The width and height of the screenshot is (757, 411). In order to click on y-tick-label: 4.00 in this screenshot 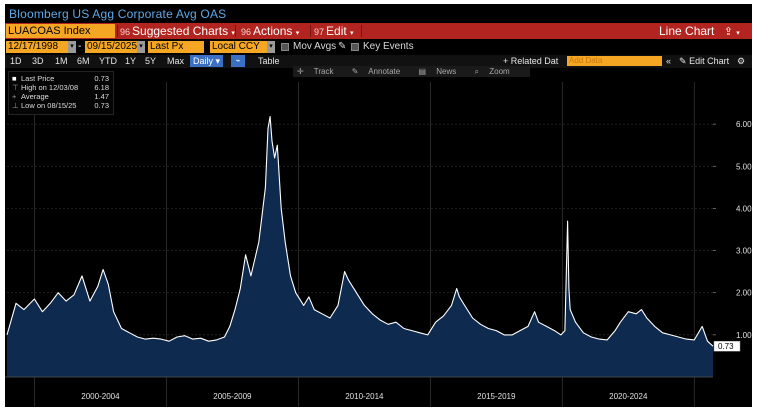, I will do `click(744, 208)`.